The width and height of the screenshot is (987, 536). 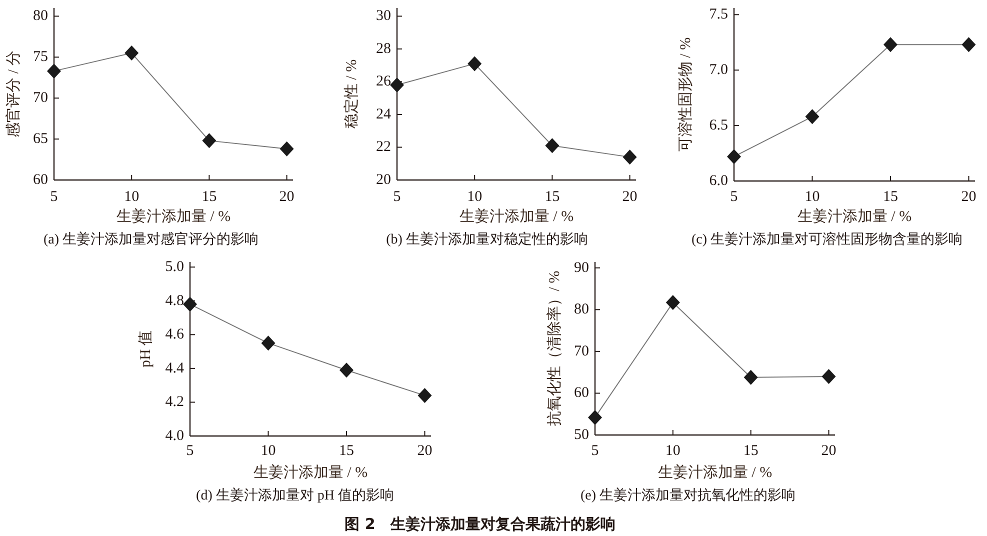 What do you see at coordinates (581, 435) in the screenshot?
I see `y-tick-label: 50` at bounding box center [581, 435].